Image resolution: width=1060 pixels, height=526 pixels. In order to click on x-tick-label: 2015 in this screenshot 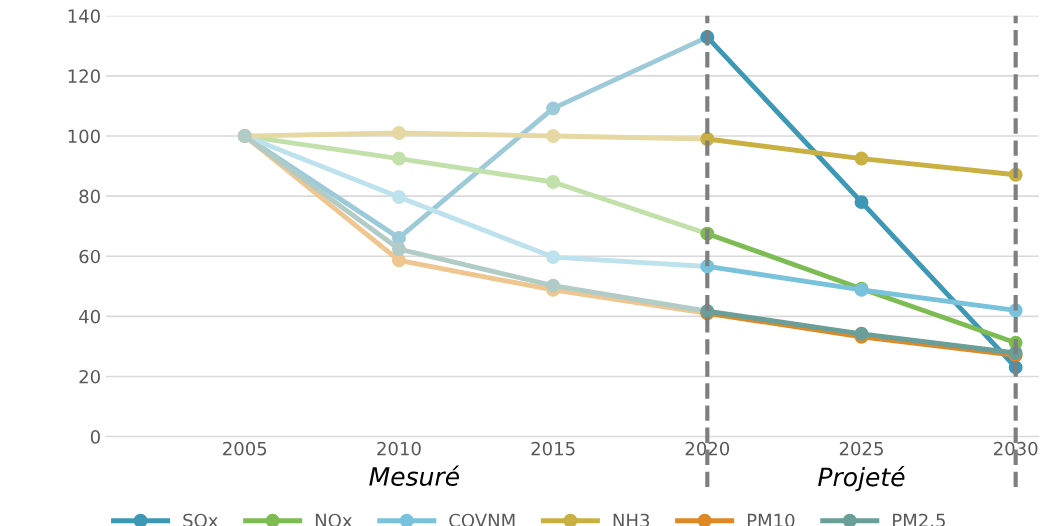, I will do `click(553, 448)`.